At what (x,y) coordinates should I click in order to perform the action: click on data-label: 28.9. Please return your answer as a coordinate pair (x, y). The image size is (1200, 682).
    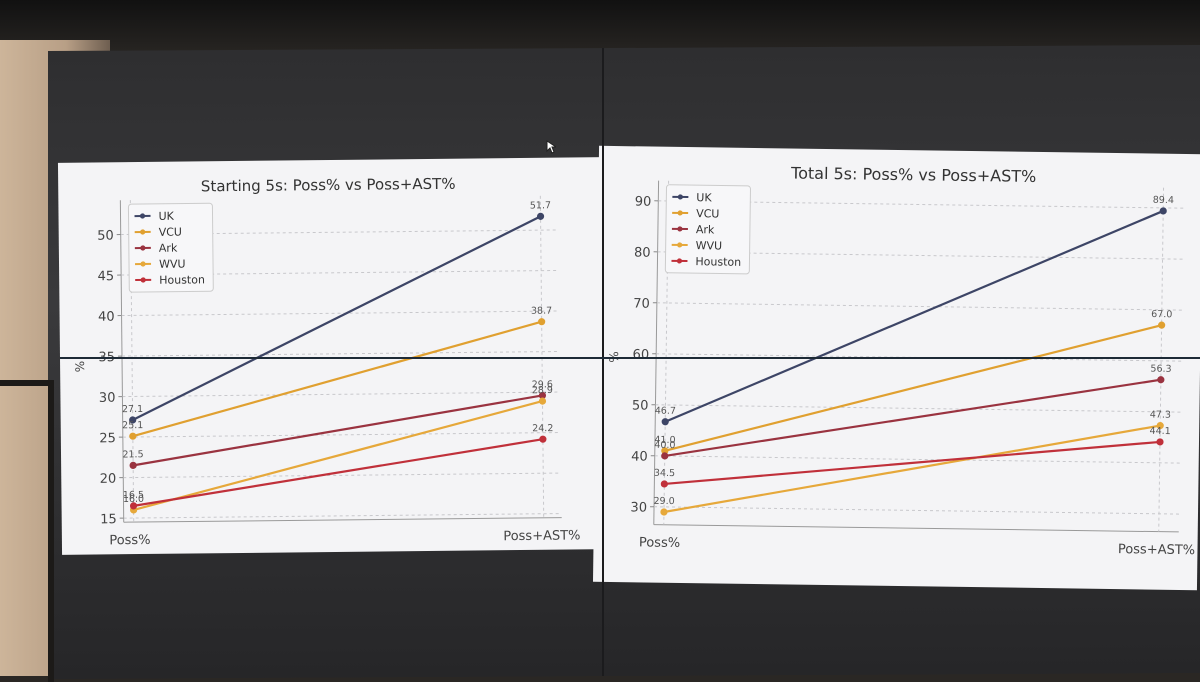
    Looking at the image, I should click on (542, 390).